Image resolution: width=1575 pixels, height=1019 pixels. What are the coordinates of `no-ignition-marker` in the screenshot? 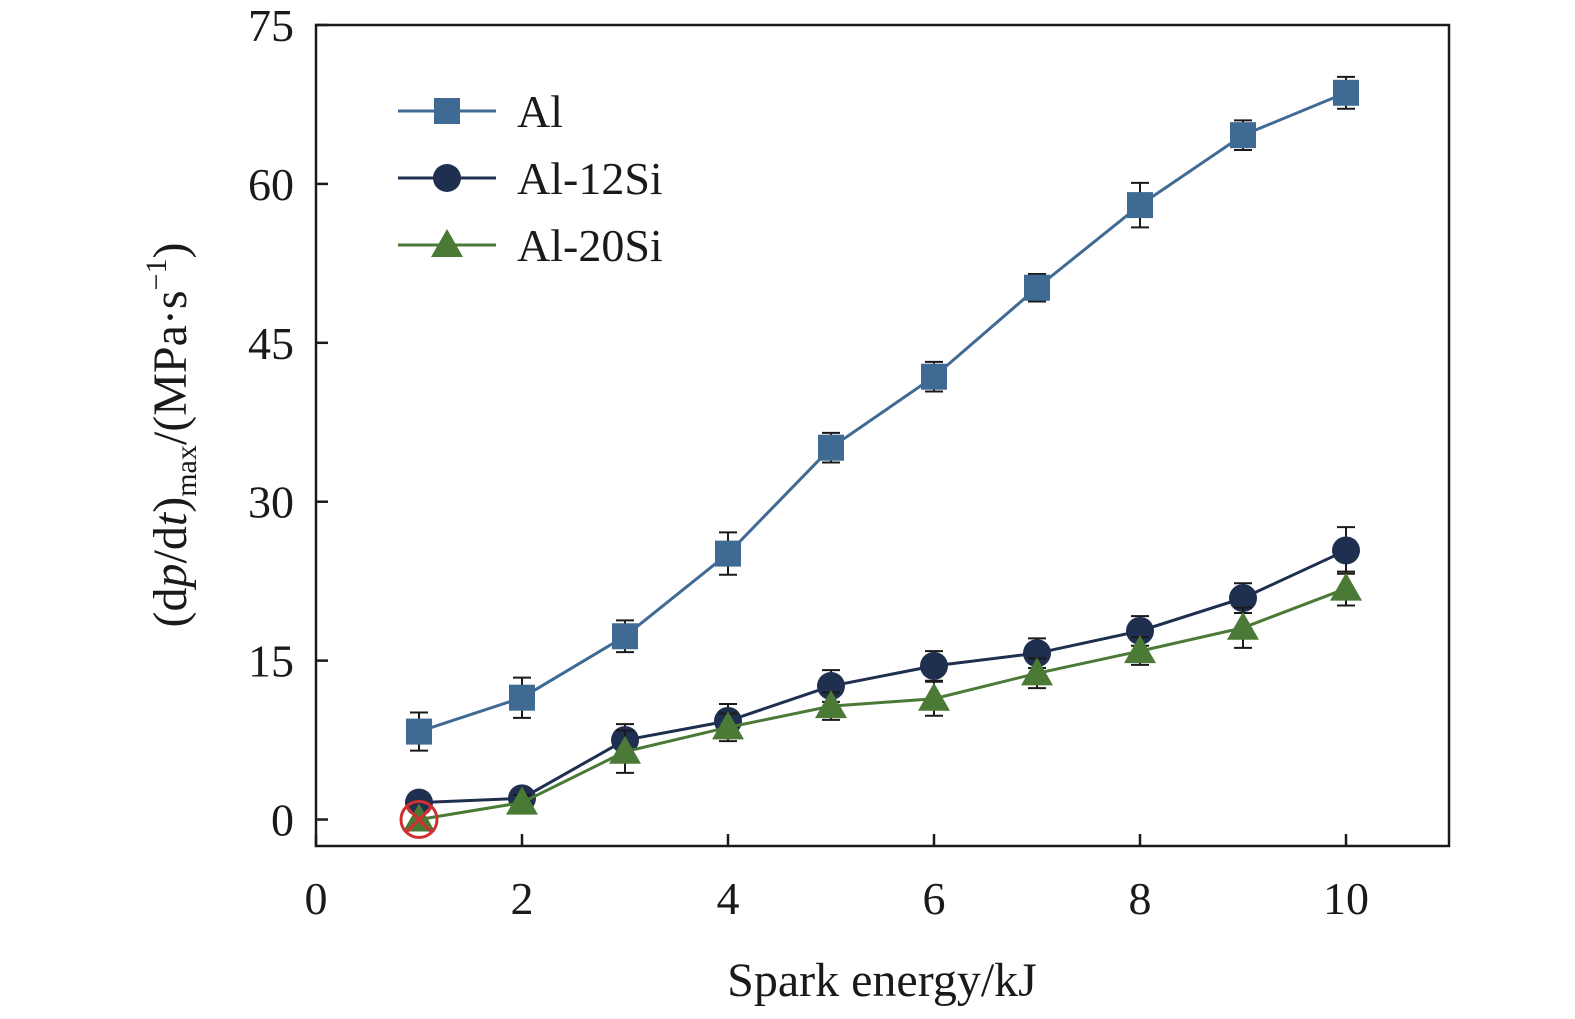 It's located at (419, 820).